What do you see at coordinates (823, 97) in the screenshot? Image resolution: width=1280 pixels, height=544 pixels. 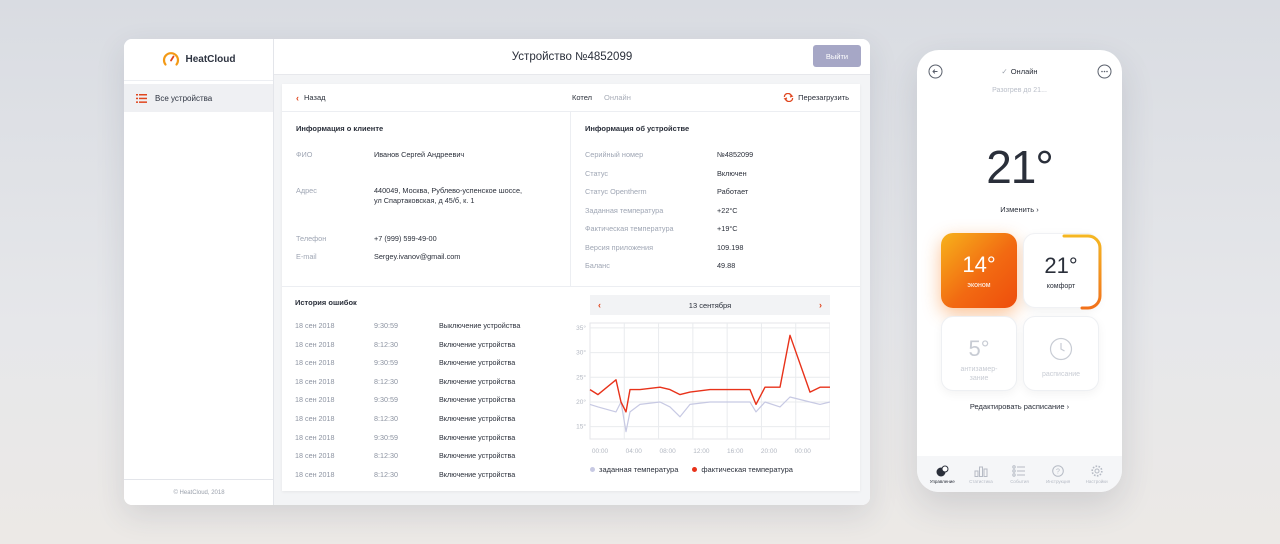 I see `reload-label: Перезагрузить` at bounding box center [823, 97].